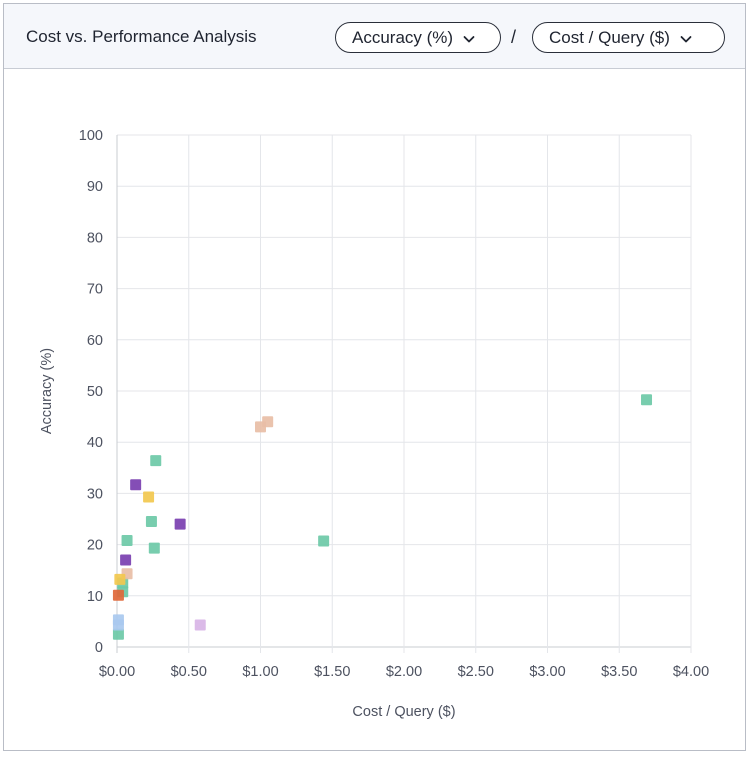 This screenshot has height=758, width=750. I want to click on y-tick-label: 60, so click(95, 341).